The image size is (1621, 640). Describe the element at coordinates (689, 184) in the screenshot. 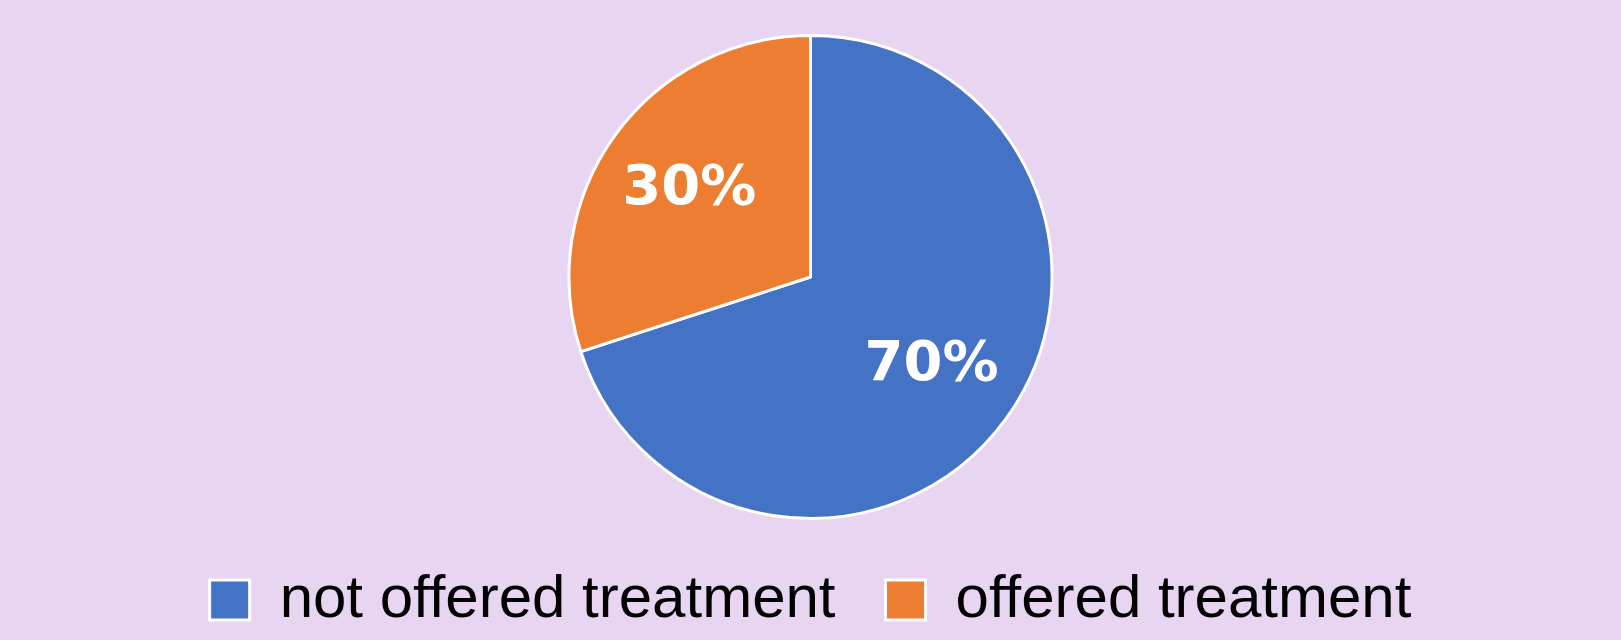

I see `data-label: 30%` at that location.